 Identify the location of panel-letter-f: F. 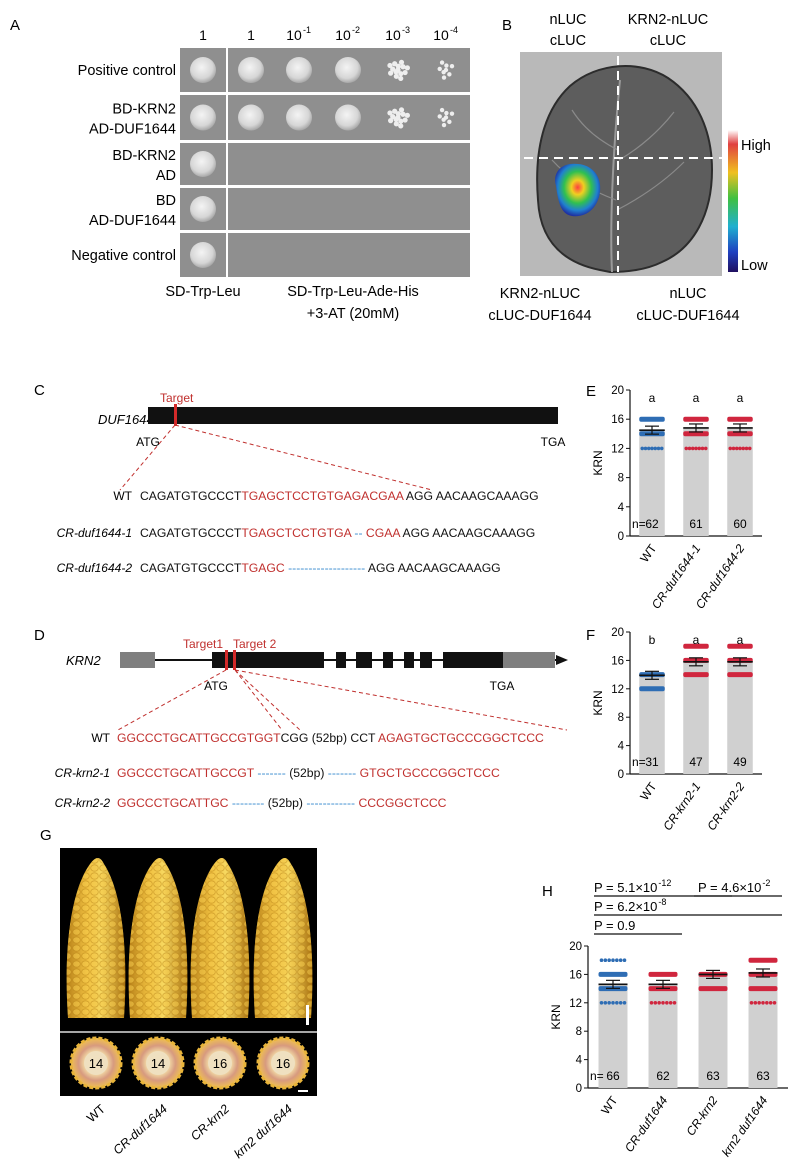
(590, 635).